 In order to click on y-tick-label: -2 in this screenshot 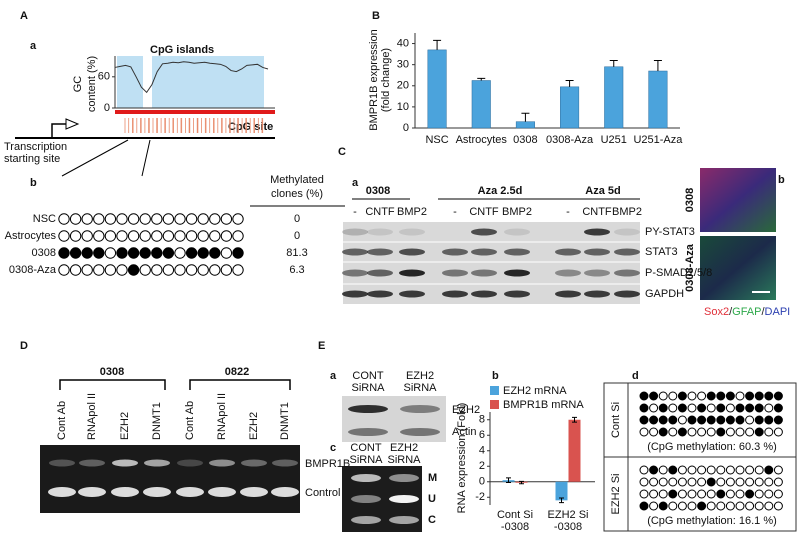, I will do `click(480, 497)`.